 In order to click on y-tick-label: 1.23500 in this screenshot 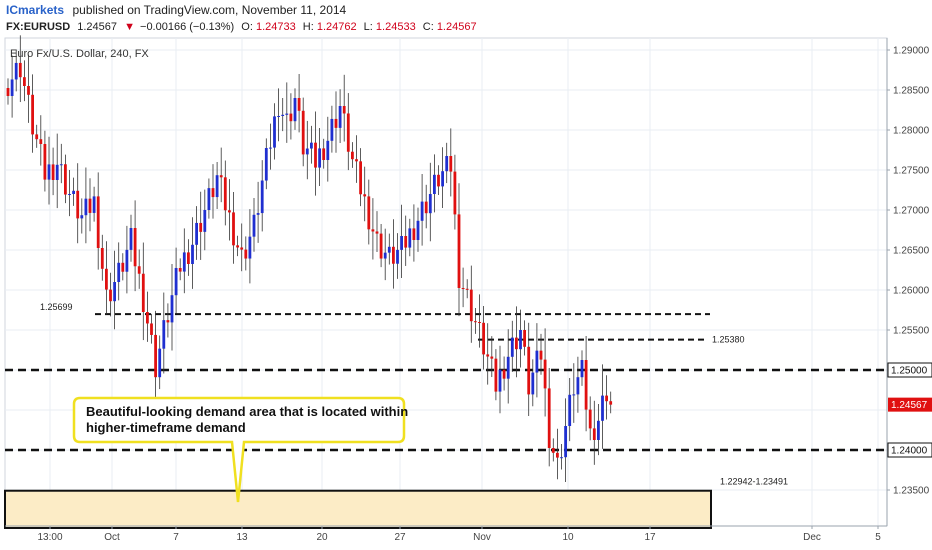, I will do `click(911, 491)`.